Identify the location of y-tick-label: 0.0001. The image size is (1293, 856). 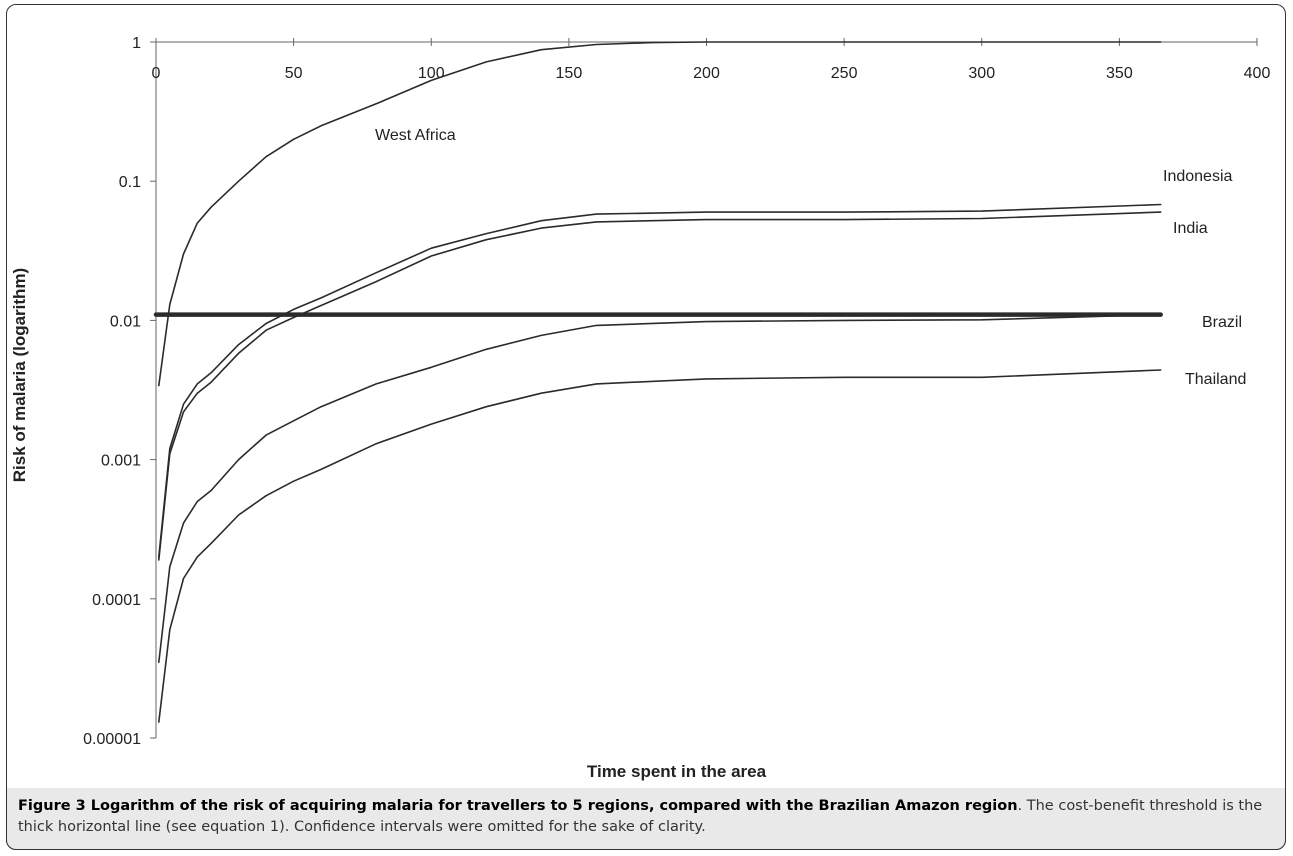
(116, 600).